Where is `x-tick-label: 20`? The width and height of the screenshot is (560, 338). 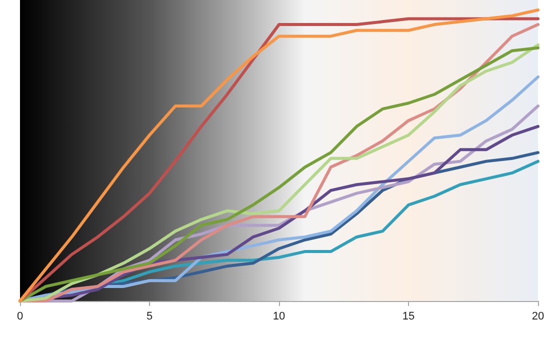
x-tick-label: 20 is located at coordinates (538, 316).